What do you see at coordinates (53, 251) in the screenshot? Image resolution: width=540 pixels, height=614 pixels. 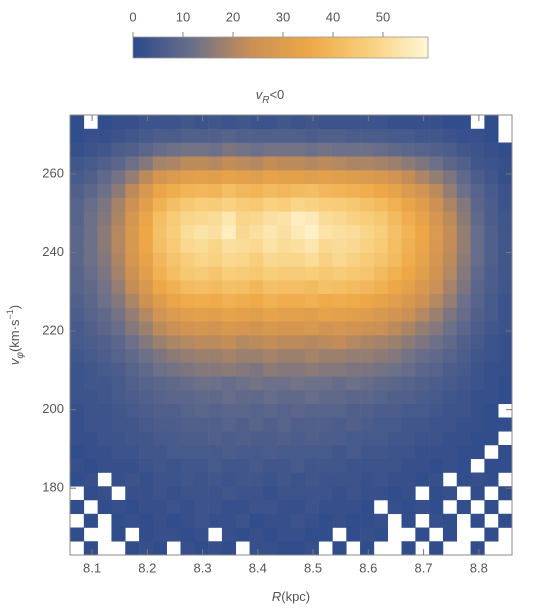 I see `y-tick-label: 240` at bounding box center [53, 251].